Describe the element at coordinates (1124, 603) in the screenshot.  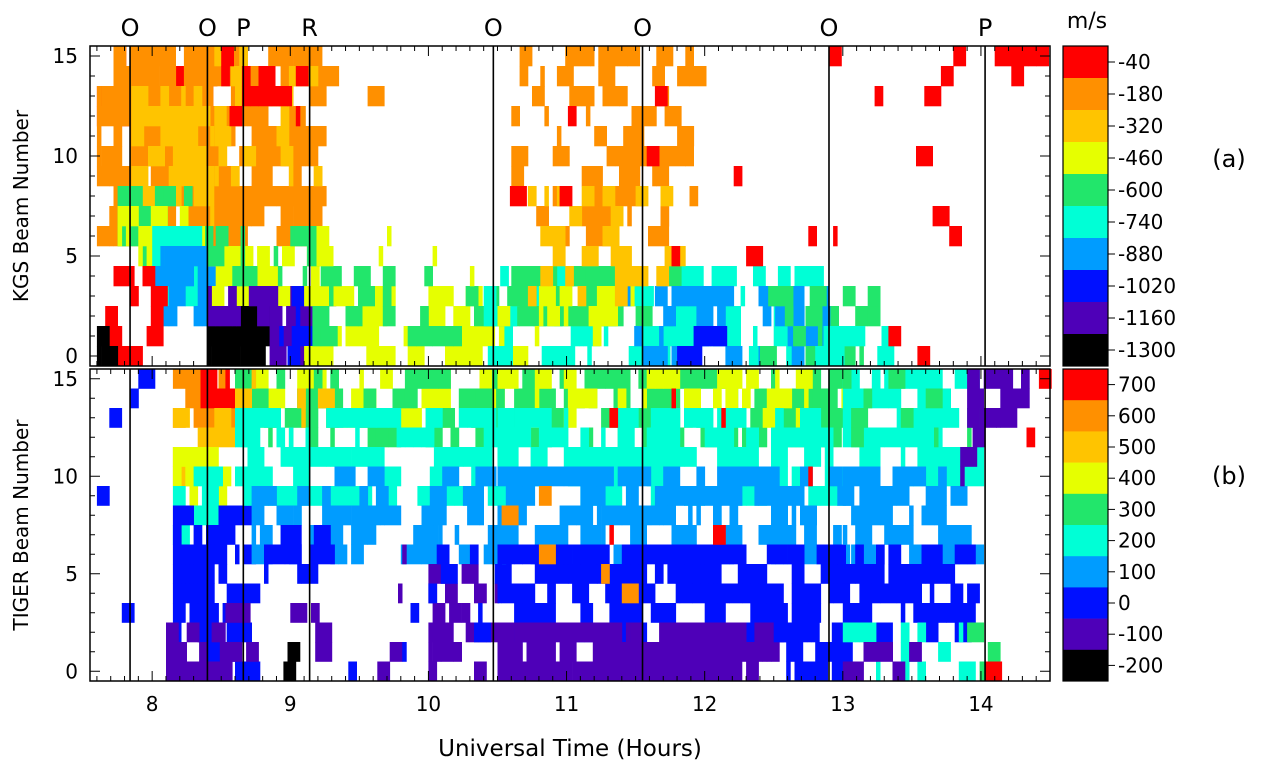
I see `colorbar-label: 0` at that location.